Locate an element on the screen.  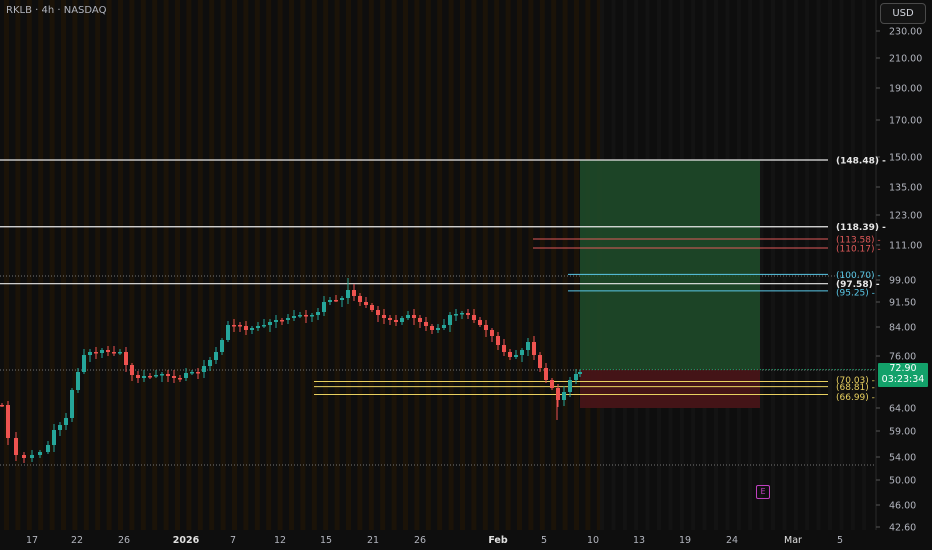
level-label: (66.99) - is located at coordinates (855, 398).